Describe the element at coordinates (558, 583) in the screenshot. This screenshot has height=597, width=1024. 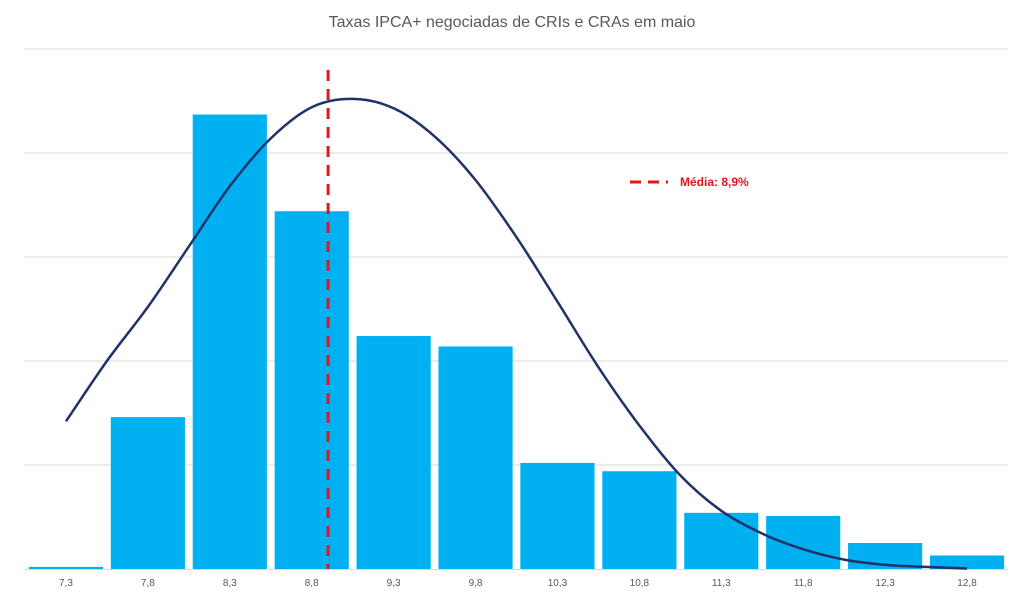
I see `x-tick-label: 10,3` at that location.